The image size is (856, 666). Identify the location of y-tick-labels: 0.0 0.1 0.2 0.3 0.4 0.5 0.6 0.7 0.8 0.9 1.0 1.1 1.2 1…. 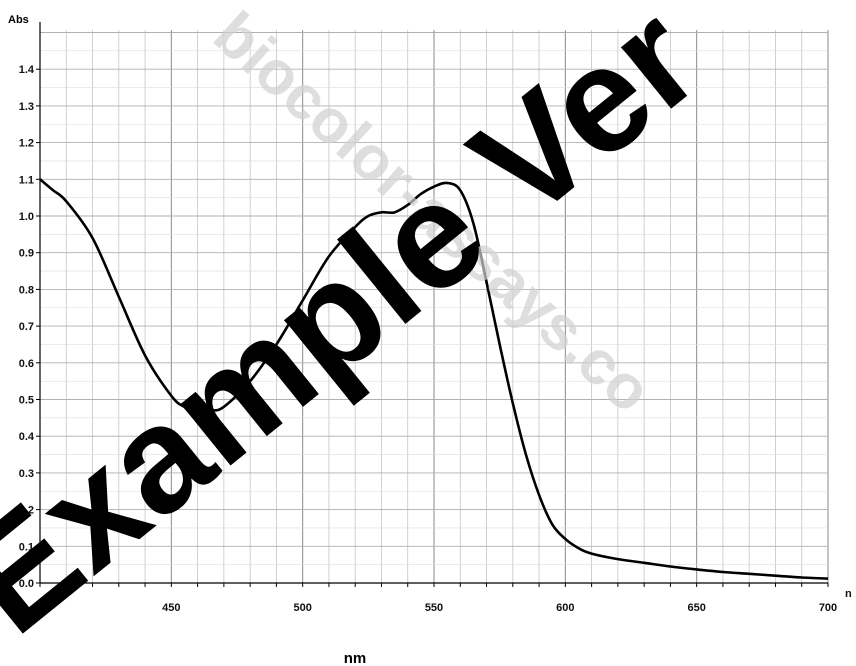
(27, 327).